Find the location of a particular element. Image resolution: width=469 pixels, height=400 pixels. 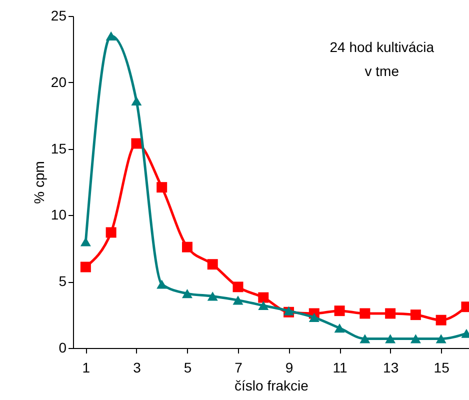

y-tick-label: 5 is located at coordinates (62, 281).